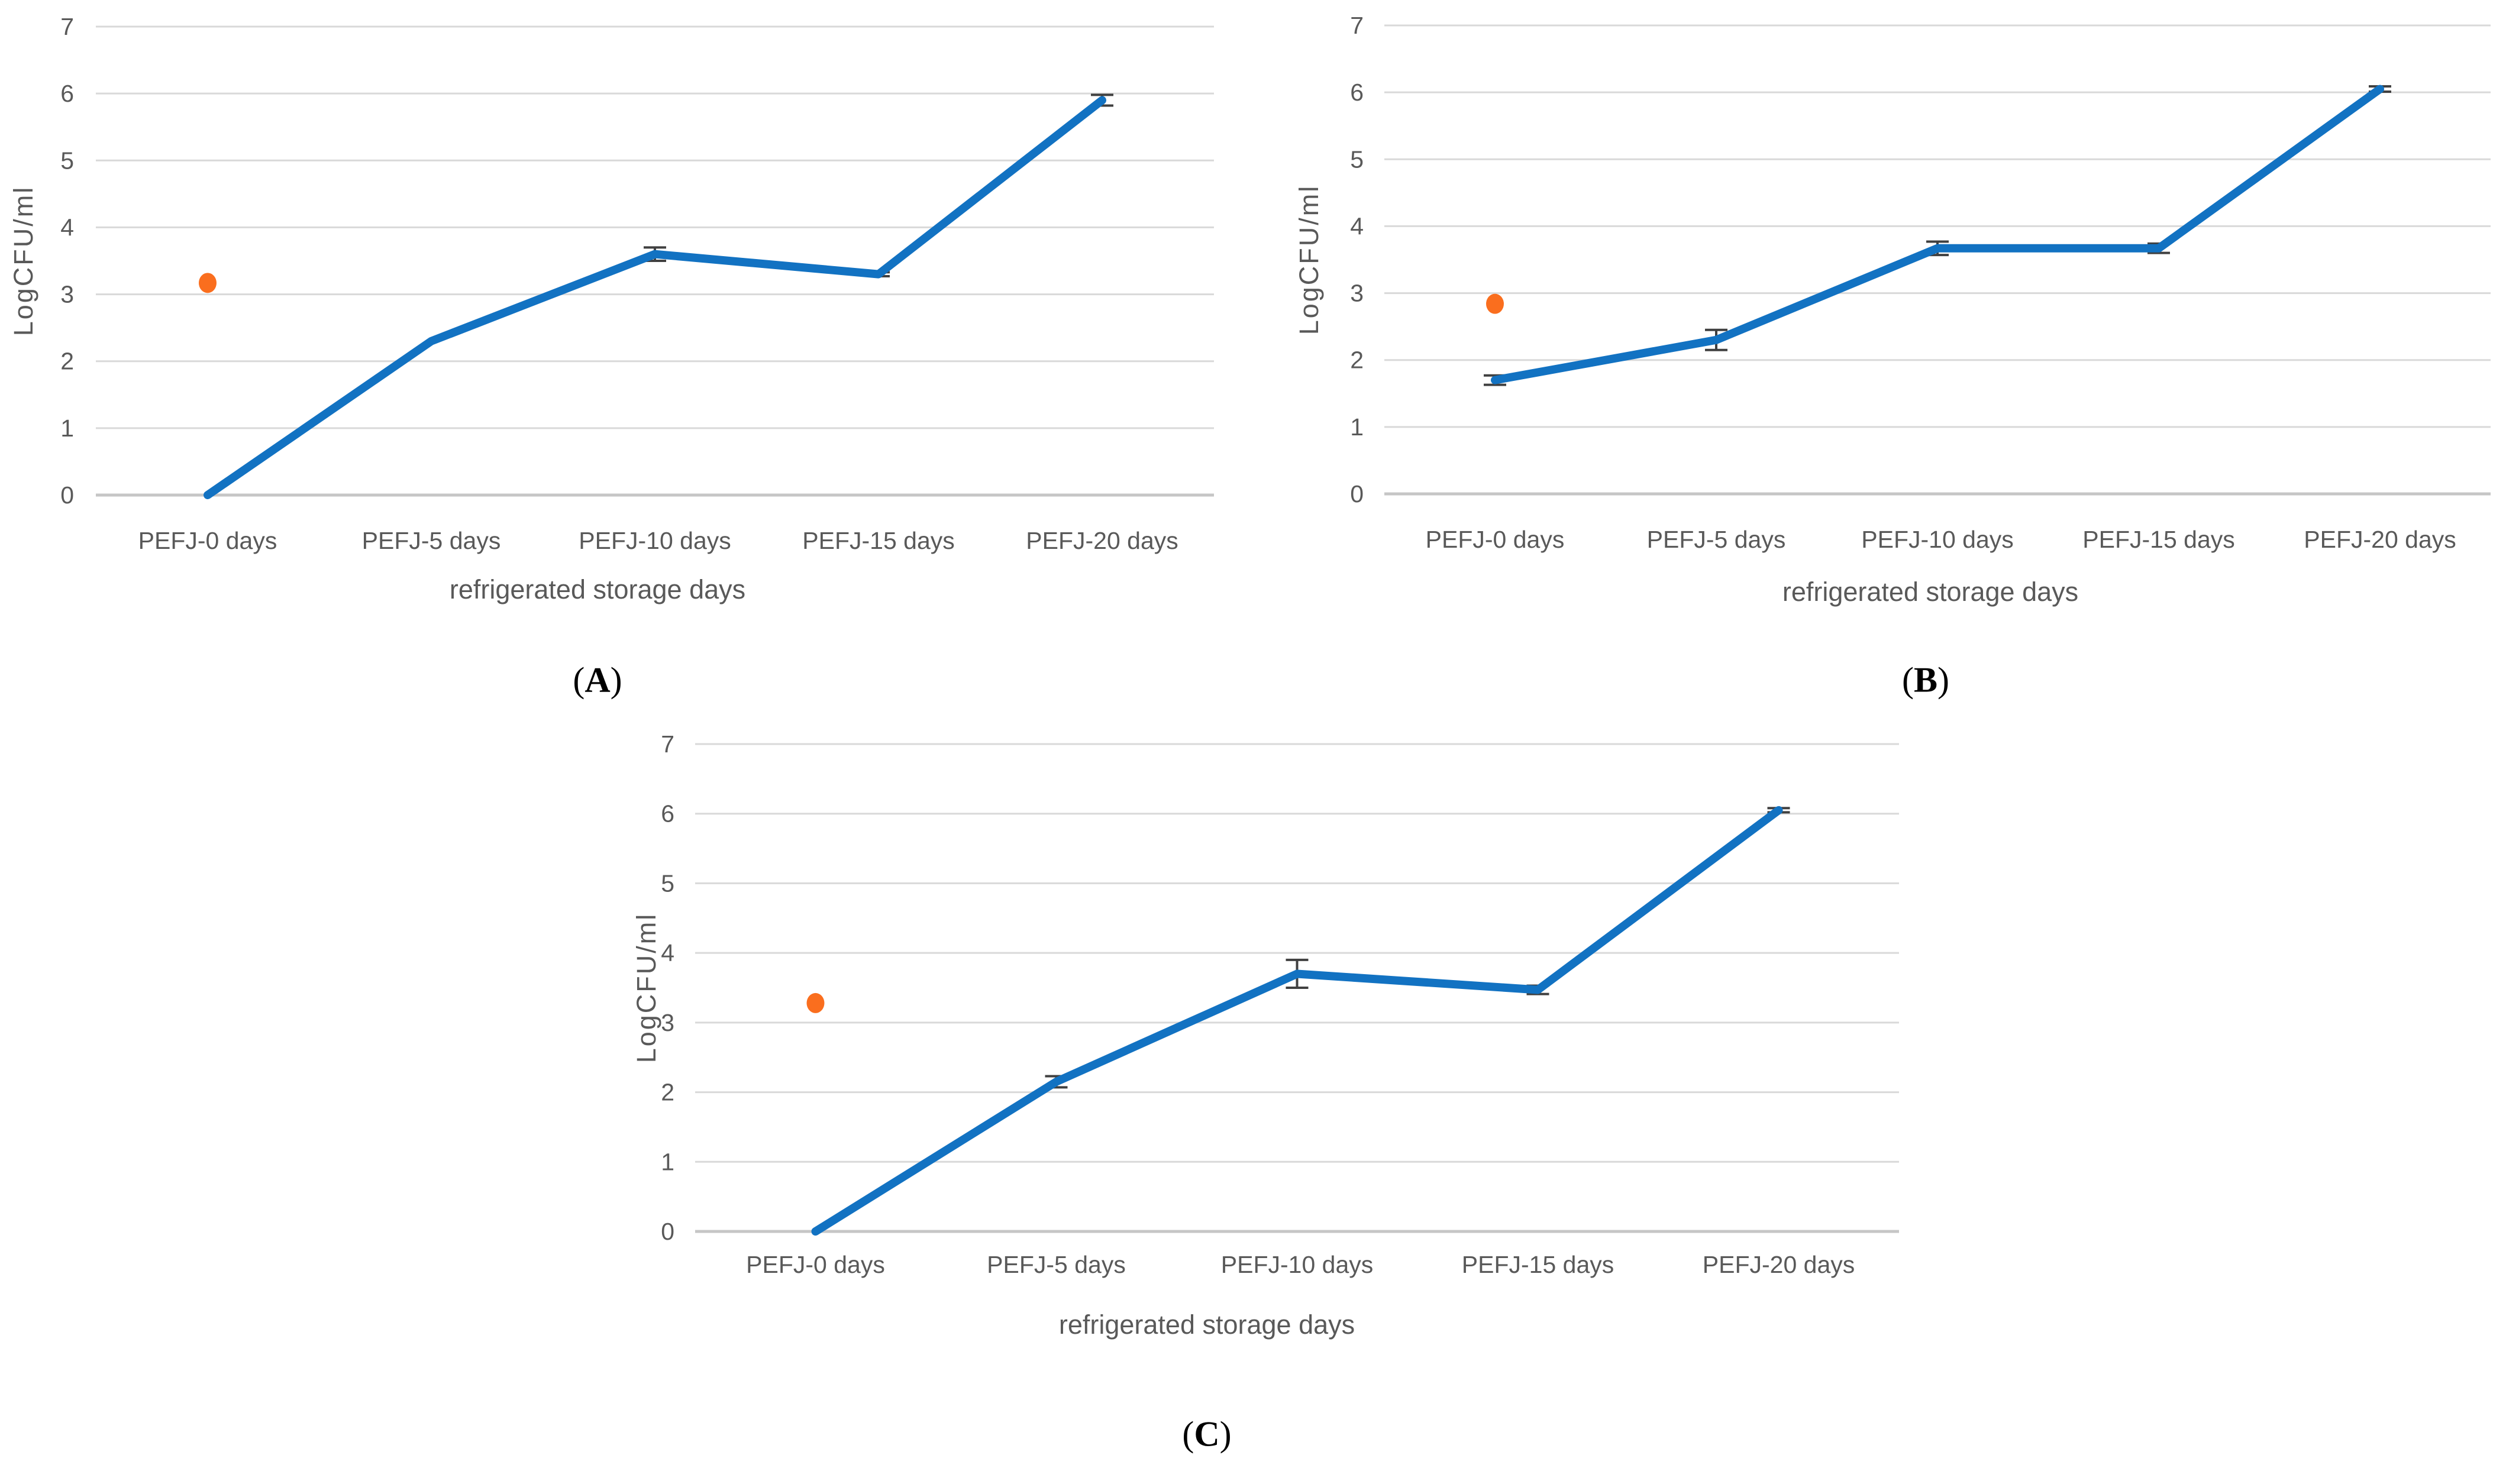 This screenshot has width=2506, height=1484. I want to click on panel-b-letter: B, so click(1925, 680).